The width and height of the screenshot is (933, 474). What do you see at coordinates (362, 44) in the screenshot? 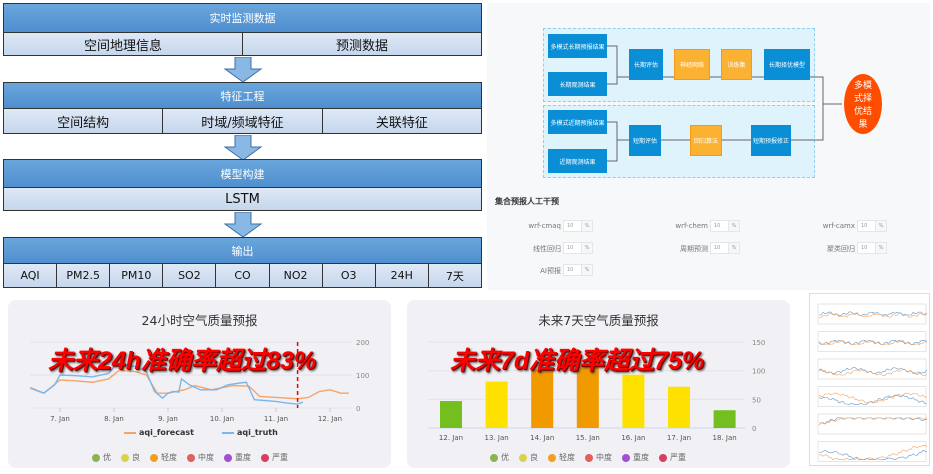
I see `stage-item: 预测数据` at bounding box center [362, 44].